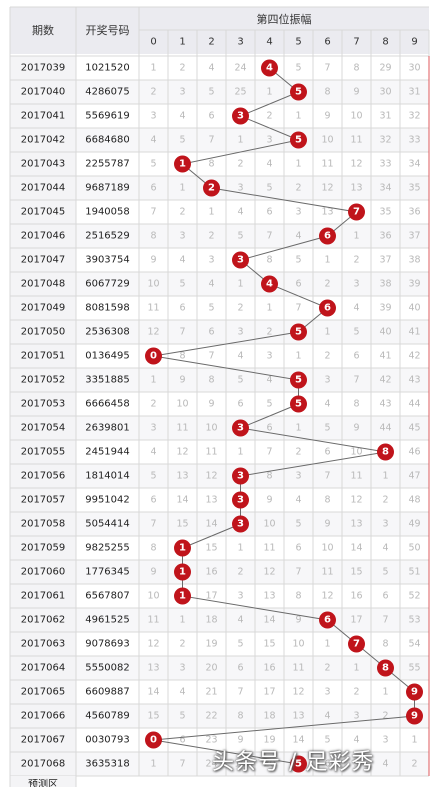 The width and height of the screenshot is (435, 791). Describe the element at coordinates (107, 236) in the screenshot. I see `number-cell: 2516529` at that location.